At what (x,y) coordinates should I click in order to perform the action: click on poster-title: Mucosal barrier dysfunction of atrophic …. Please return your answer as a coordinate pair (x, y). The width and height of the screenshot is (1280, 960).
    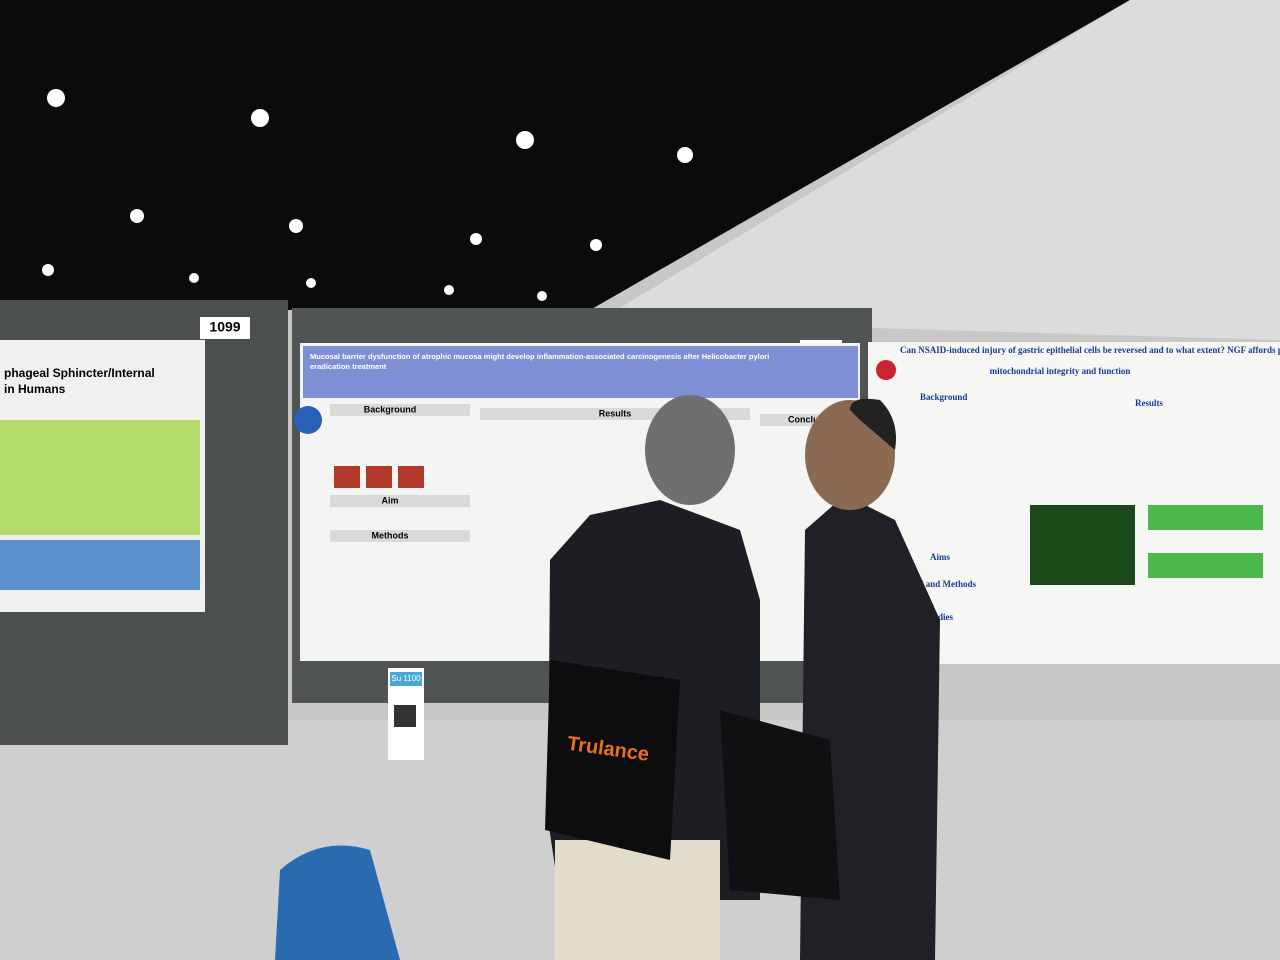
    Looking at the image, I should click on (540, 361).